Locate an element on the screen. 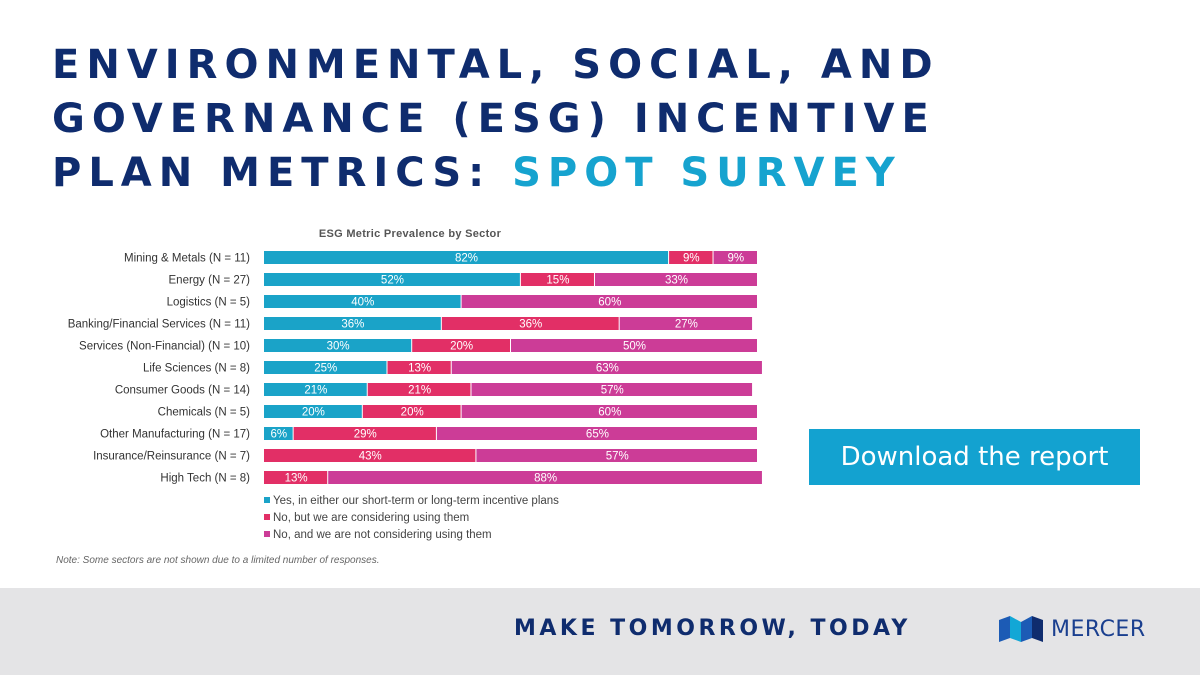 The height and width of the screenshot is (675, 1200). data-label: 29% is located at coordinates (365, 435).